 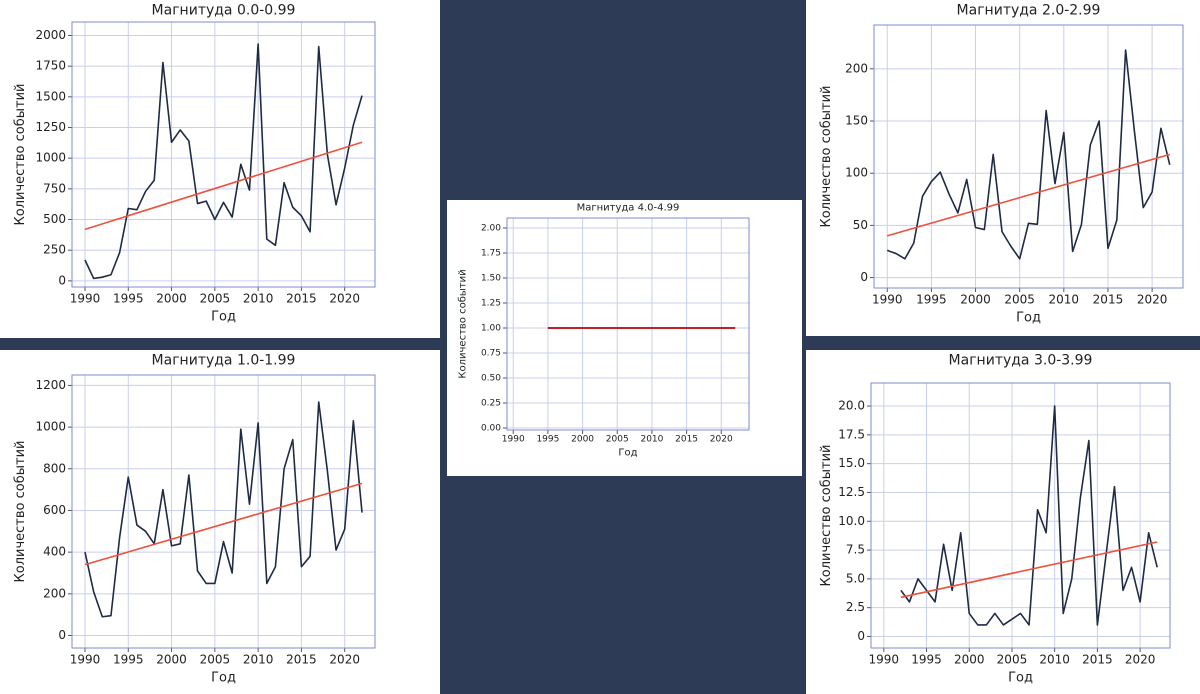 I want to click on y-tick-label: 15.0, so click(x=851, y=463).